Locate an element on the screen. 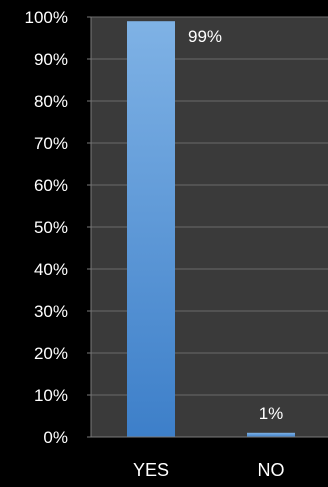 This screenshot has width=328, height=487. y-tick-label: 60% is located at coordinates (51, 185).